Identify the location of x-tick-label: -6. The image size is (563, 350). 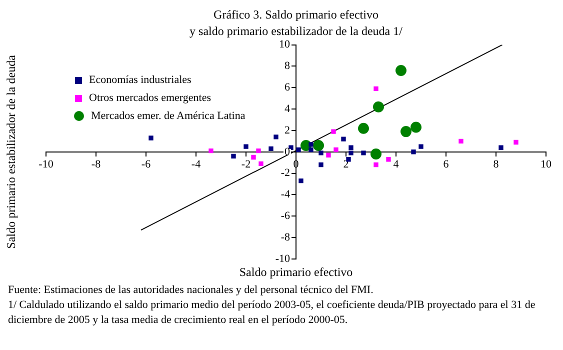
(146, 164).